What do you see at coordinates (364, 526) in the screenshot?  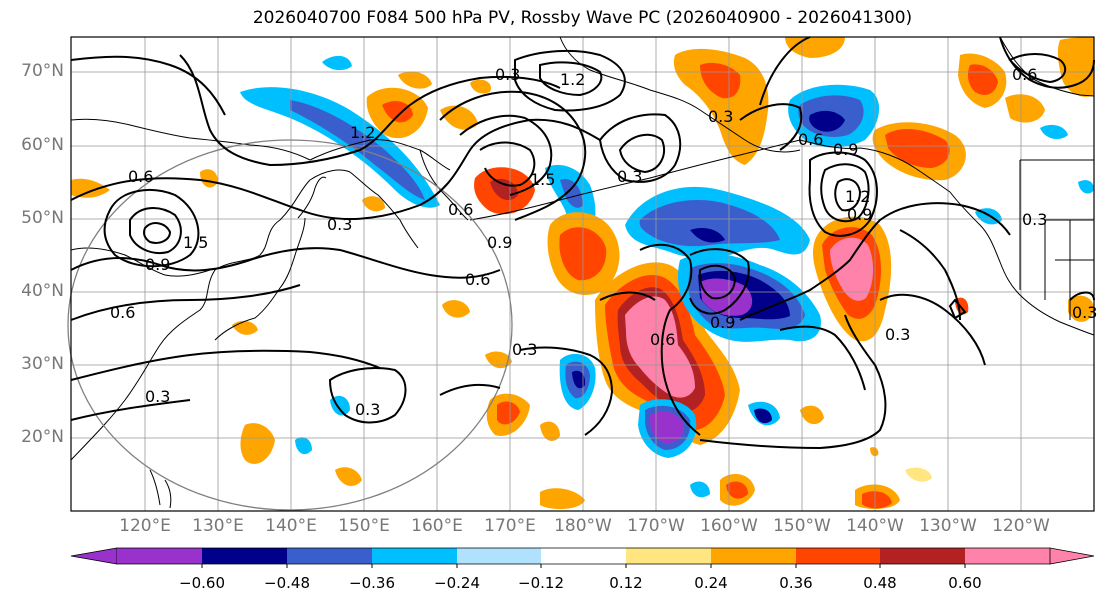 I see `lon-label: 150°E` at bounding box center [364, 526].